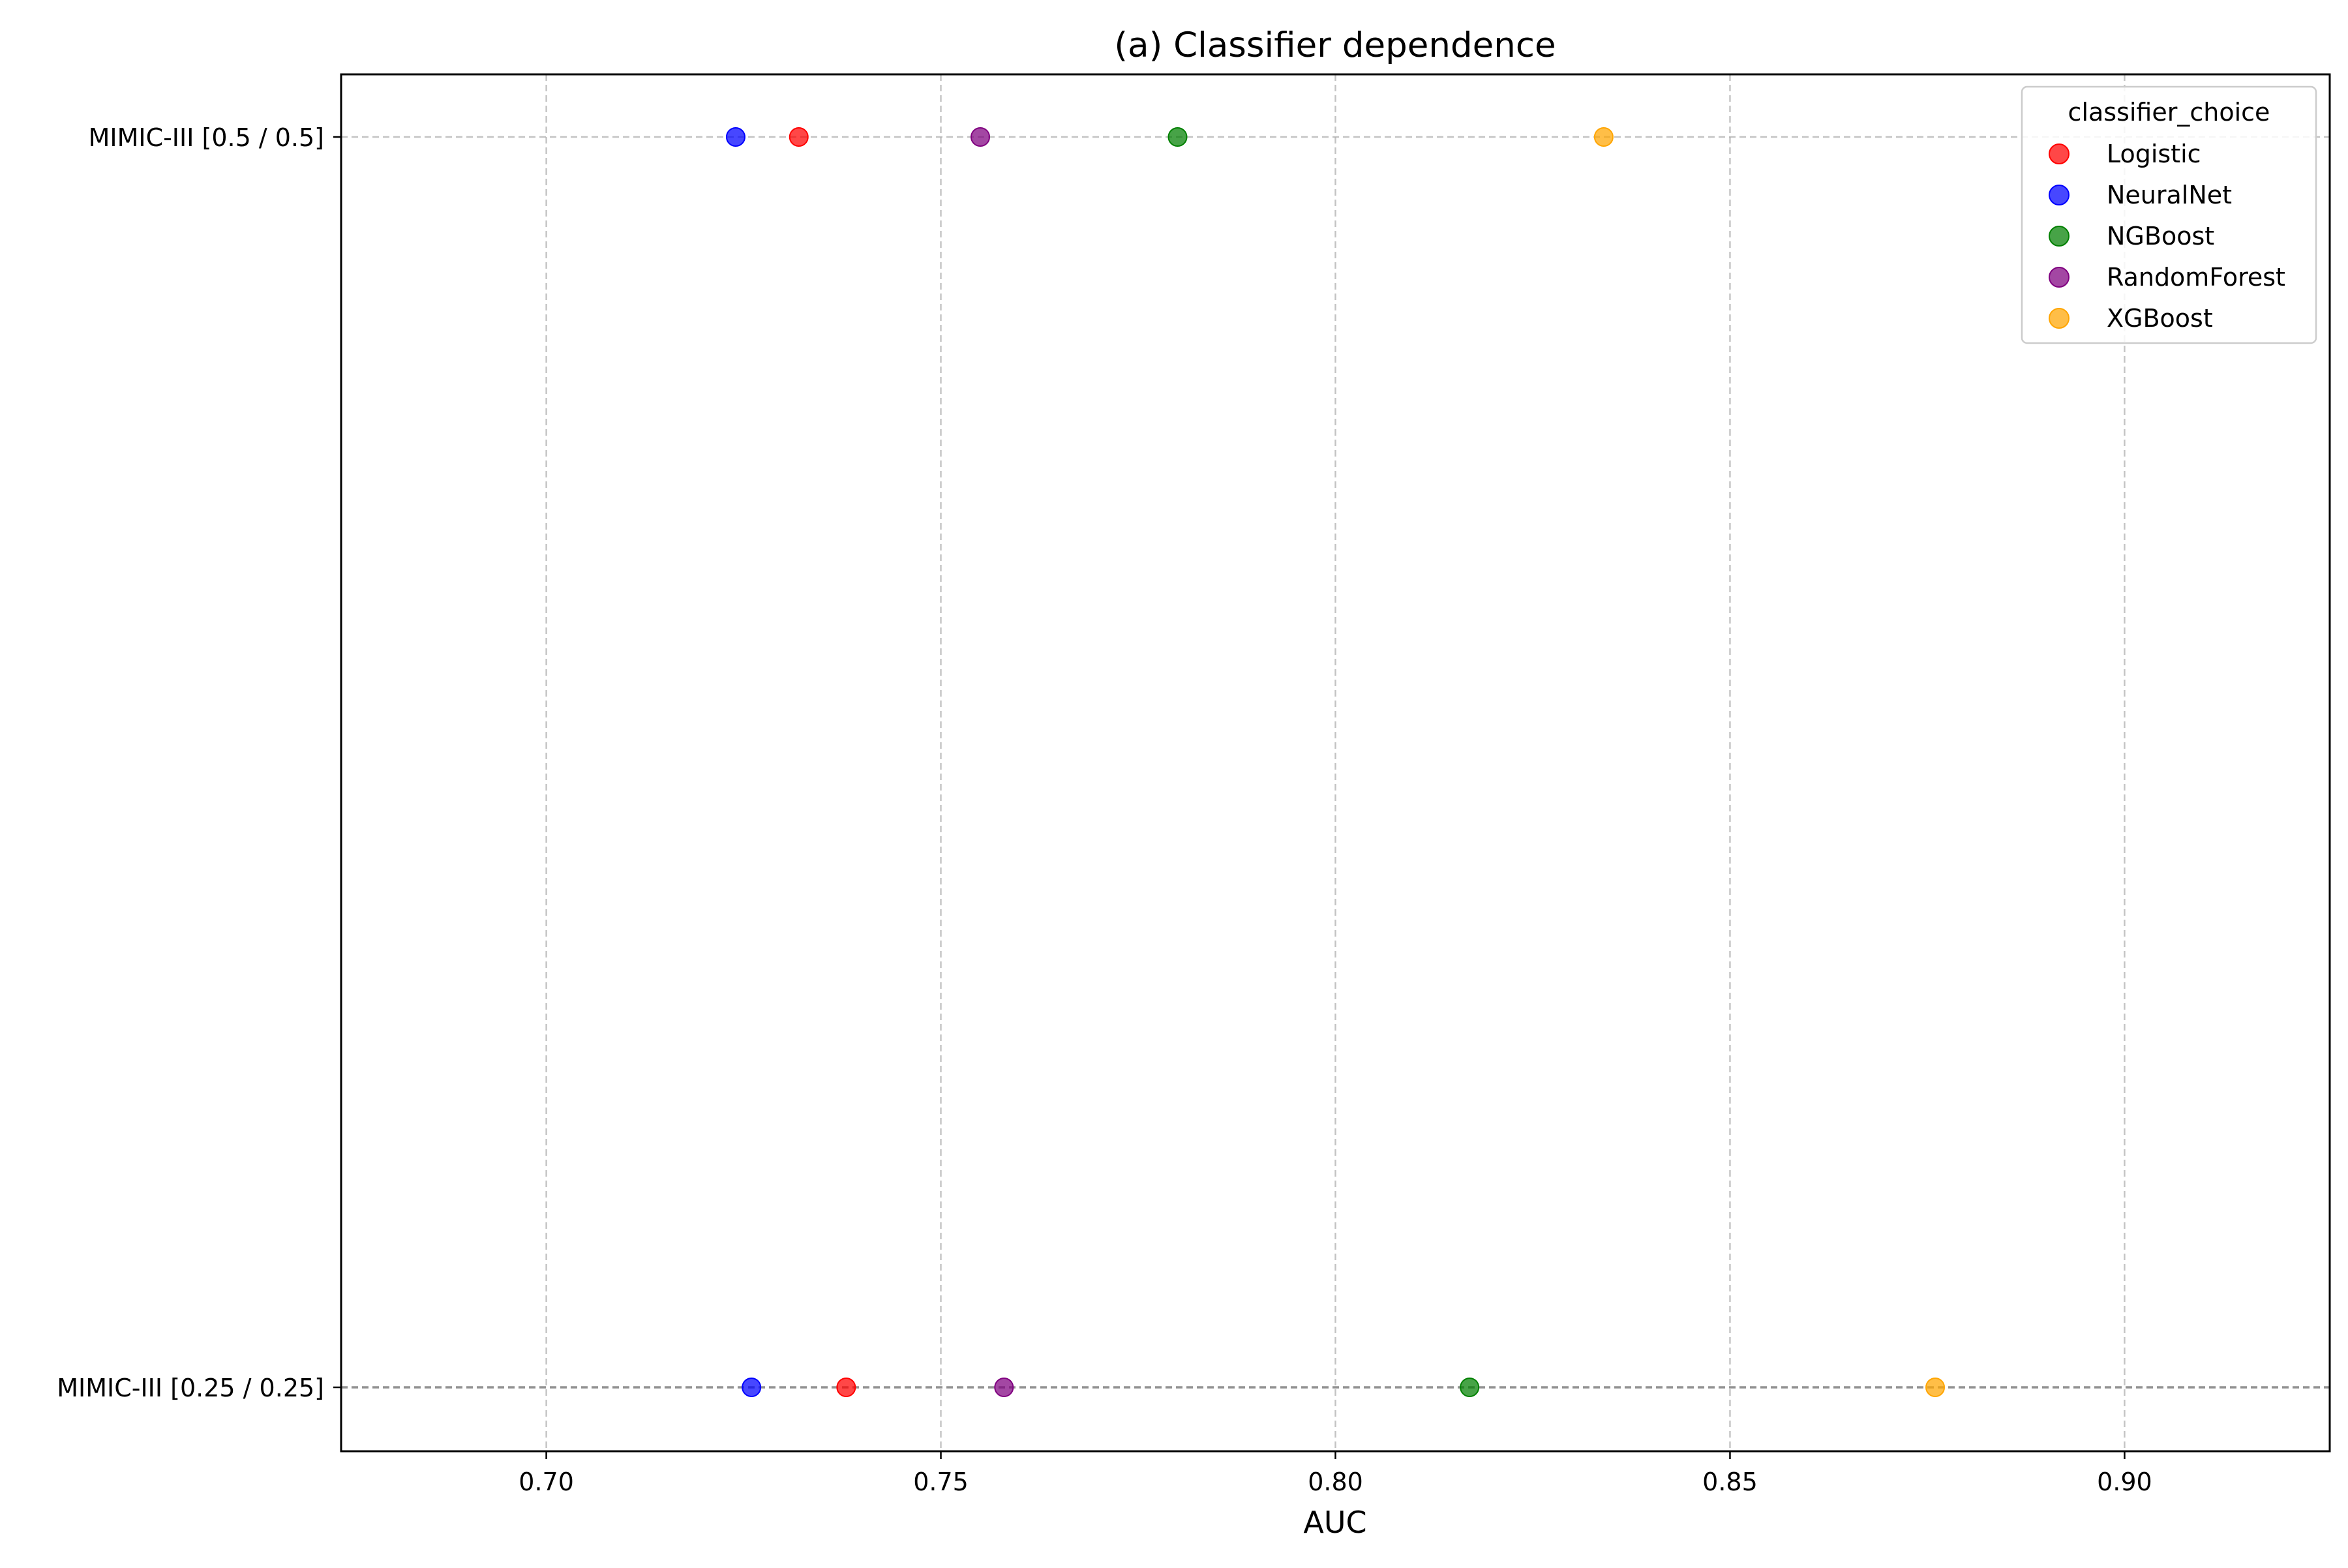 This screenshot has height=1568, width=2348. I want to click on y-tick-label: MIMIC-III [0.5 / 0.5], so click(207, 137).